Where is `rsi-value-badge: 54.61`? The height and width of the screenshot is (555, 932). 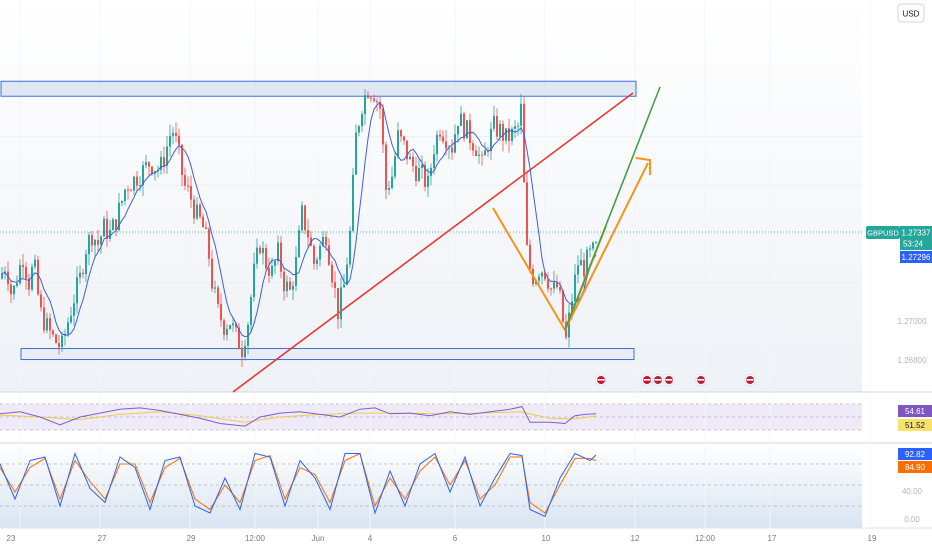
rsi-value-badge: 54.61 is located at coordinates (915, 411).